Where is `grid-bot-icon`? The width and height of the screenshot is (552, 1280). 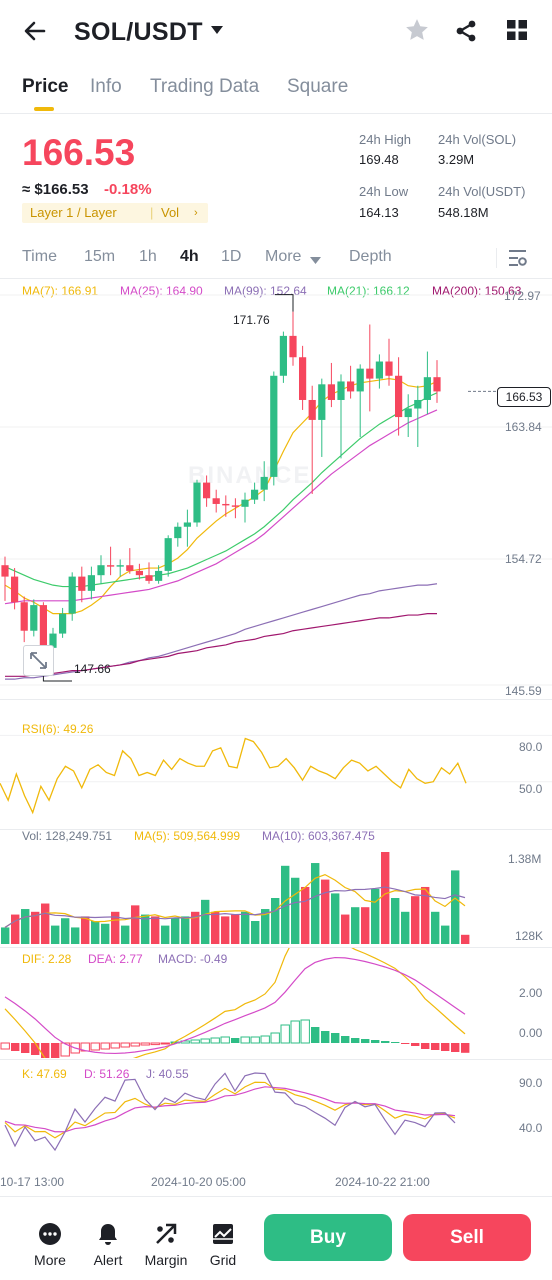
grid-bot-icon is located at coordinates (223, 1234).